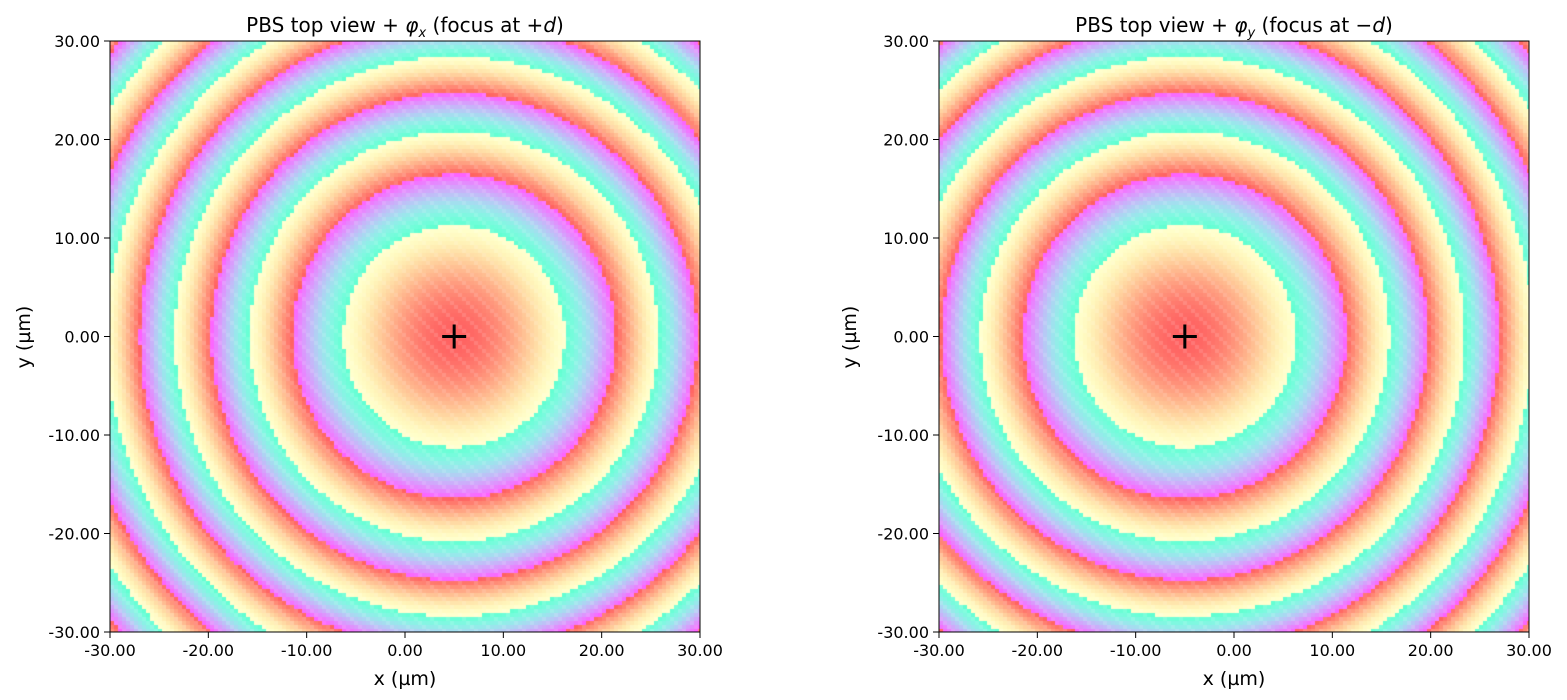 This screenshot has height=700, width=1567. I want to click on left-y-axis: 30.00 20.00 10.00 0.00 -10.00 -20.00 -30.00, so click(79, 337).